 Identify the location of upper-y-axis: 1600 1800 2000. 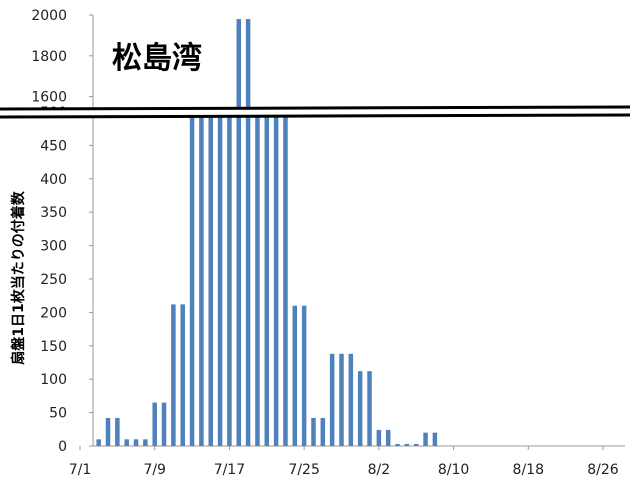
(62, 62).